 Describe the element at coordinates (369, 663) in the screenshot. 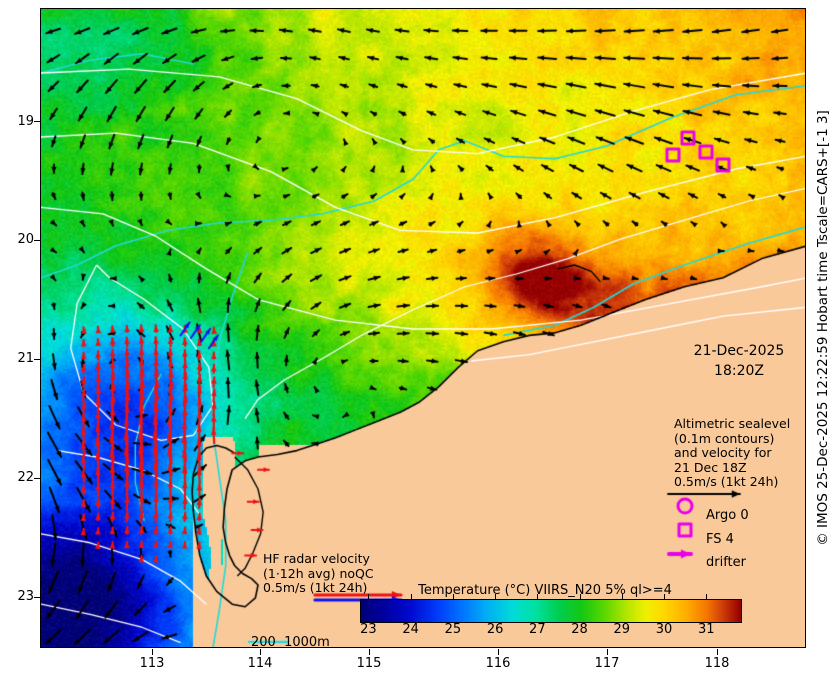

I see `x-tick-label: 115` at that location.